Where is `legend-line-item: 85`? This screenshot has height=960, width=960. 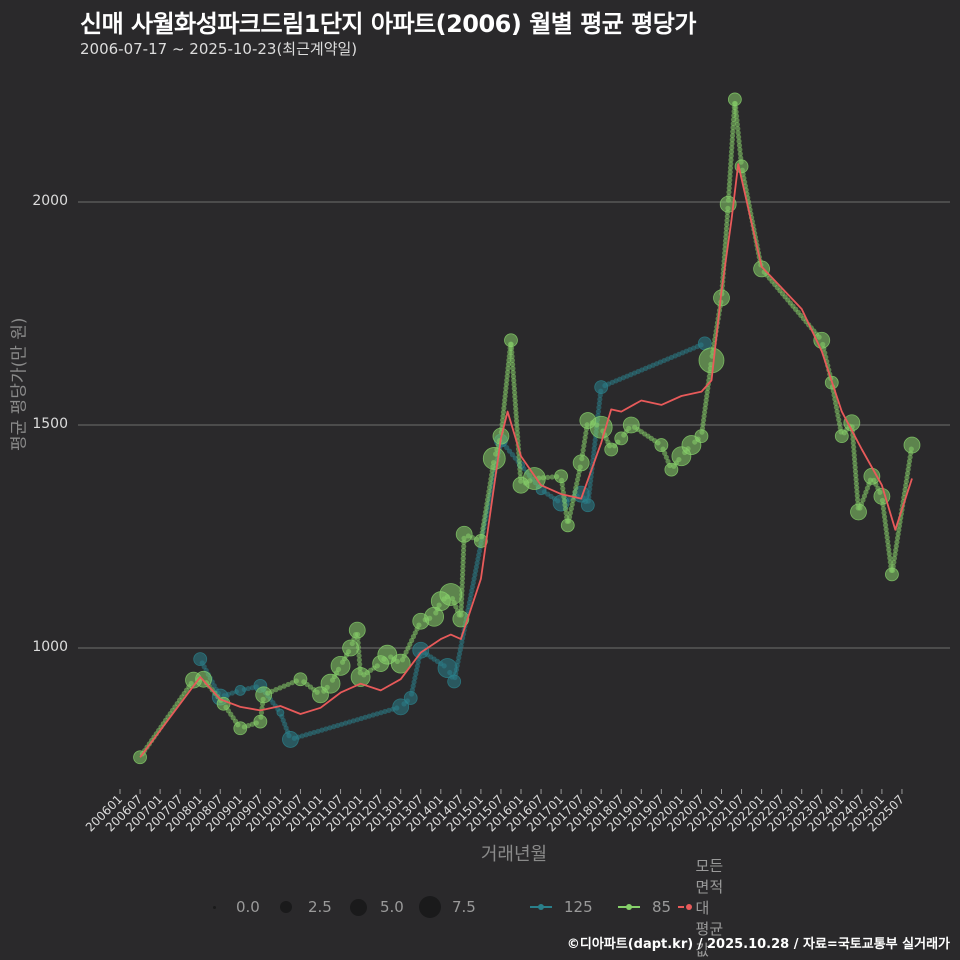
legend-line-item: 85 is located at coordinates (644, 907).